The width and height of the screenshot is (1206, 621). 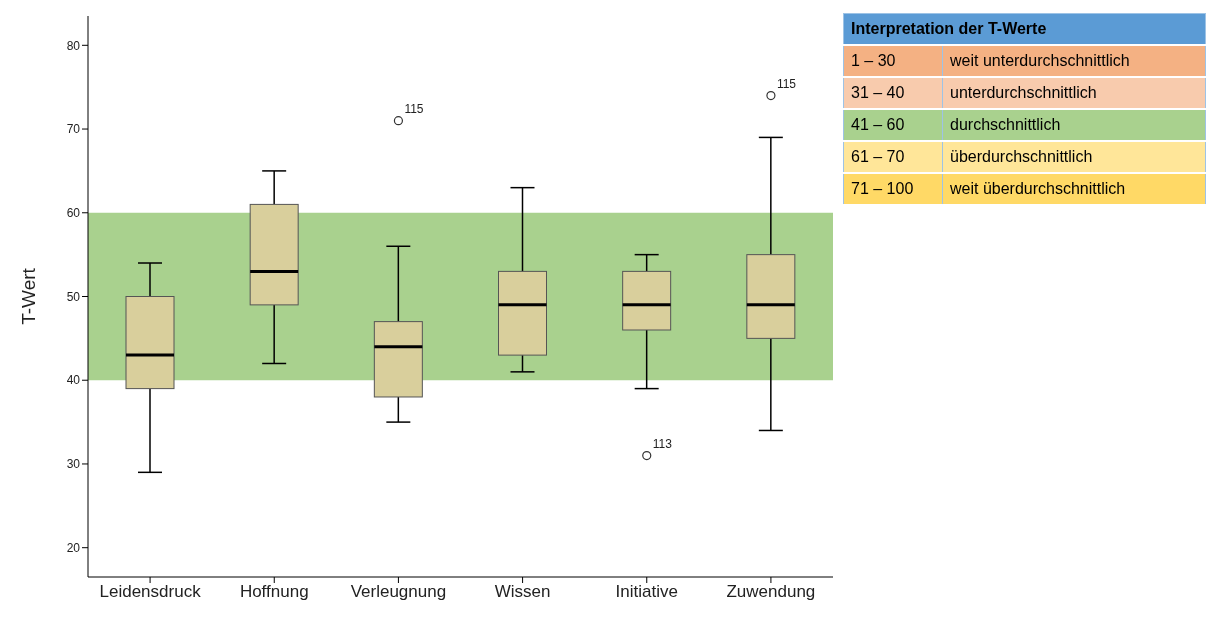 I want to click on text: 41 – 60, so click(x=893, y=125).